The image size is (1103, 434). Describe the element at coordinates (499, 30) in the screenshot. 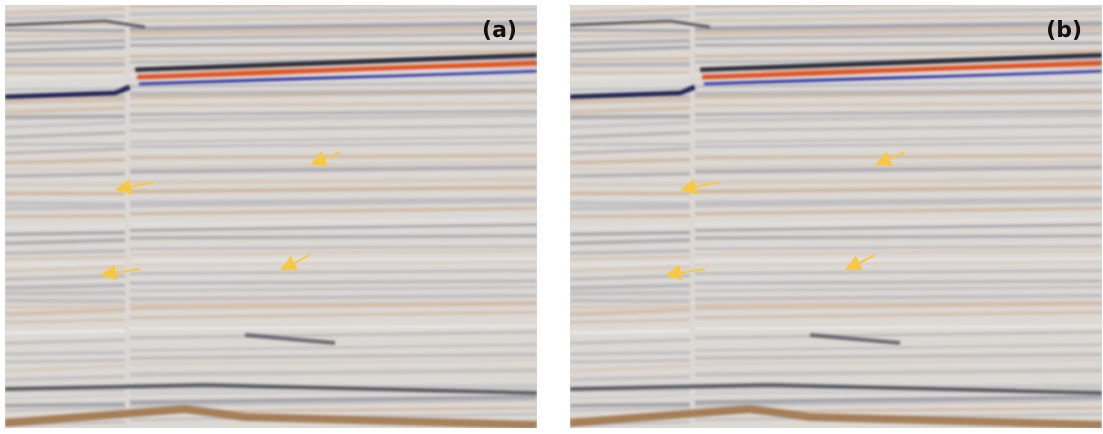

I see `panel-label: (a)` at that location.